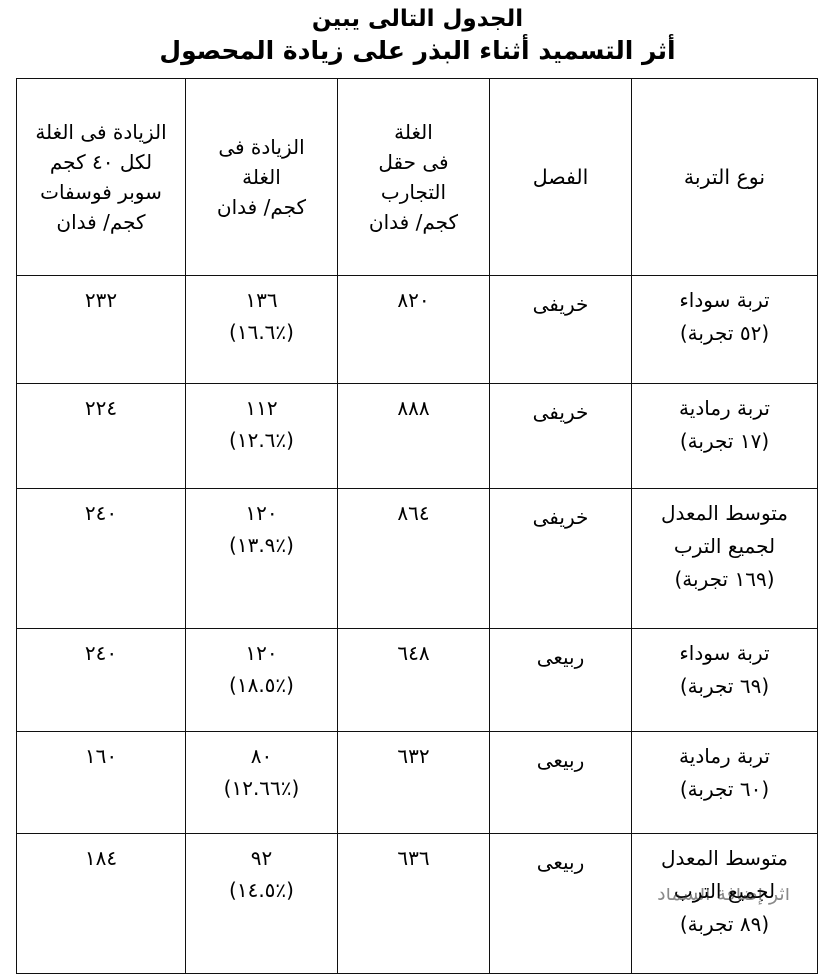 Image resolution: width=835 pixels, height=974 pixels. What do you see at coordinates (261, 207) in the screenshot?
I see `header-increase-line-3: كجم/ فدان` at bounding box center [261, 207].